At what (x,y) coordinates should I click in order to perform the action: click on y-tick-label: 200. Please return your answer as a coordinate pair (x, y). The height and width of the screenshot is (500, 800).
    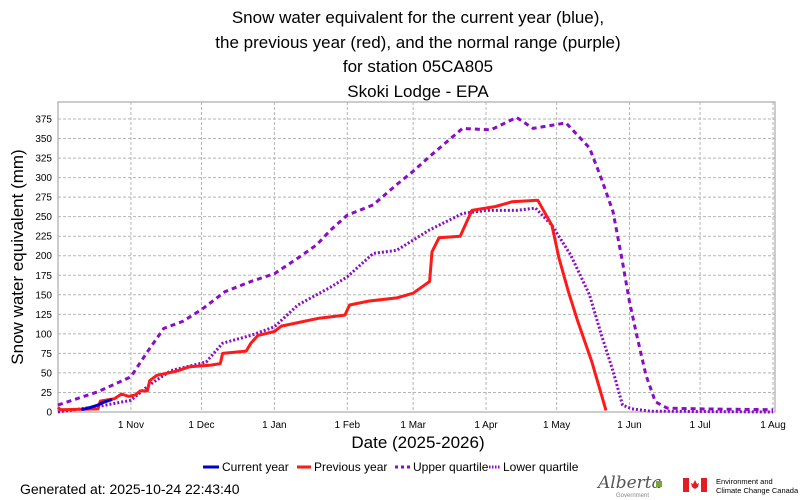
    Looking at the image, I should click on (43, 256).